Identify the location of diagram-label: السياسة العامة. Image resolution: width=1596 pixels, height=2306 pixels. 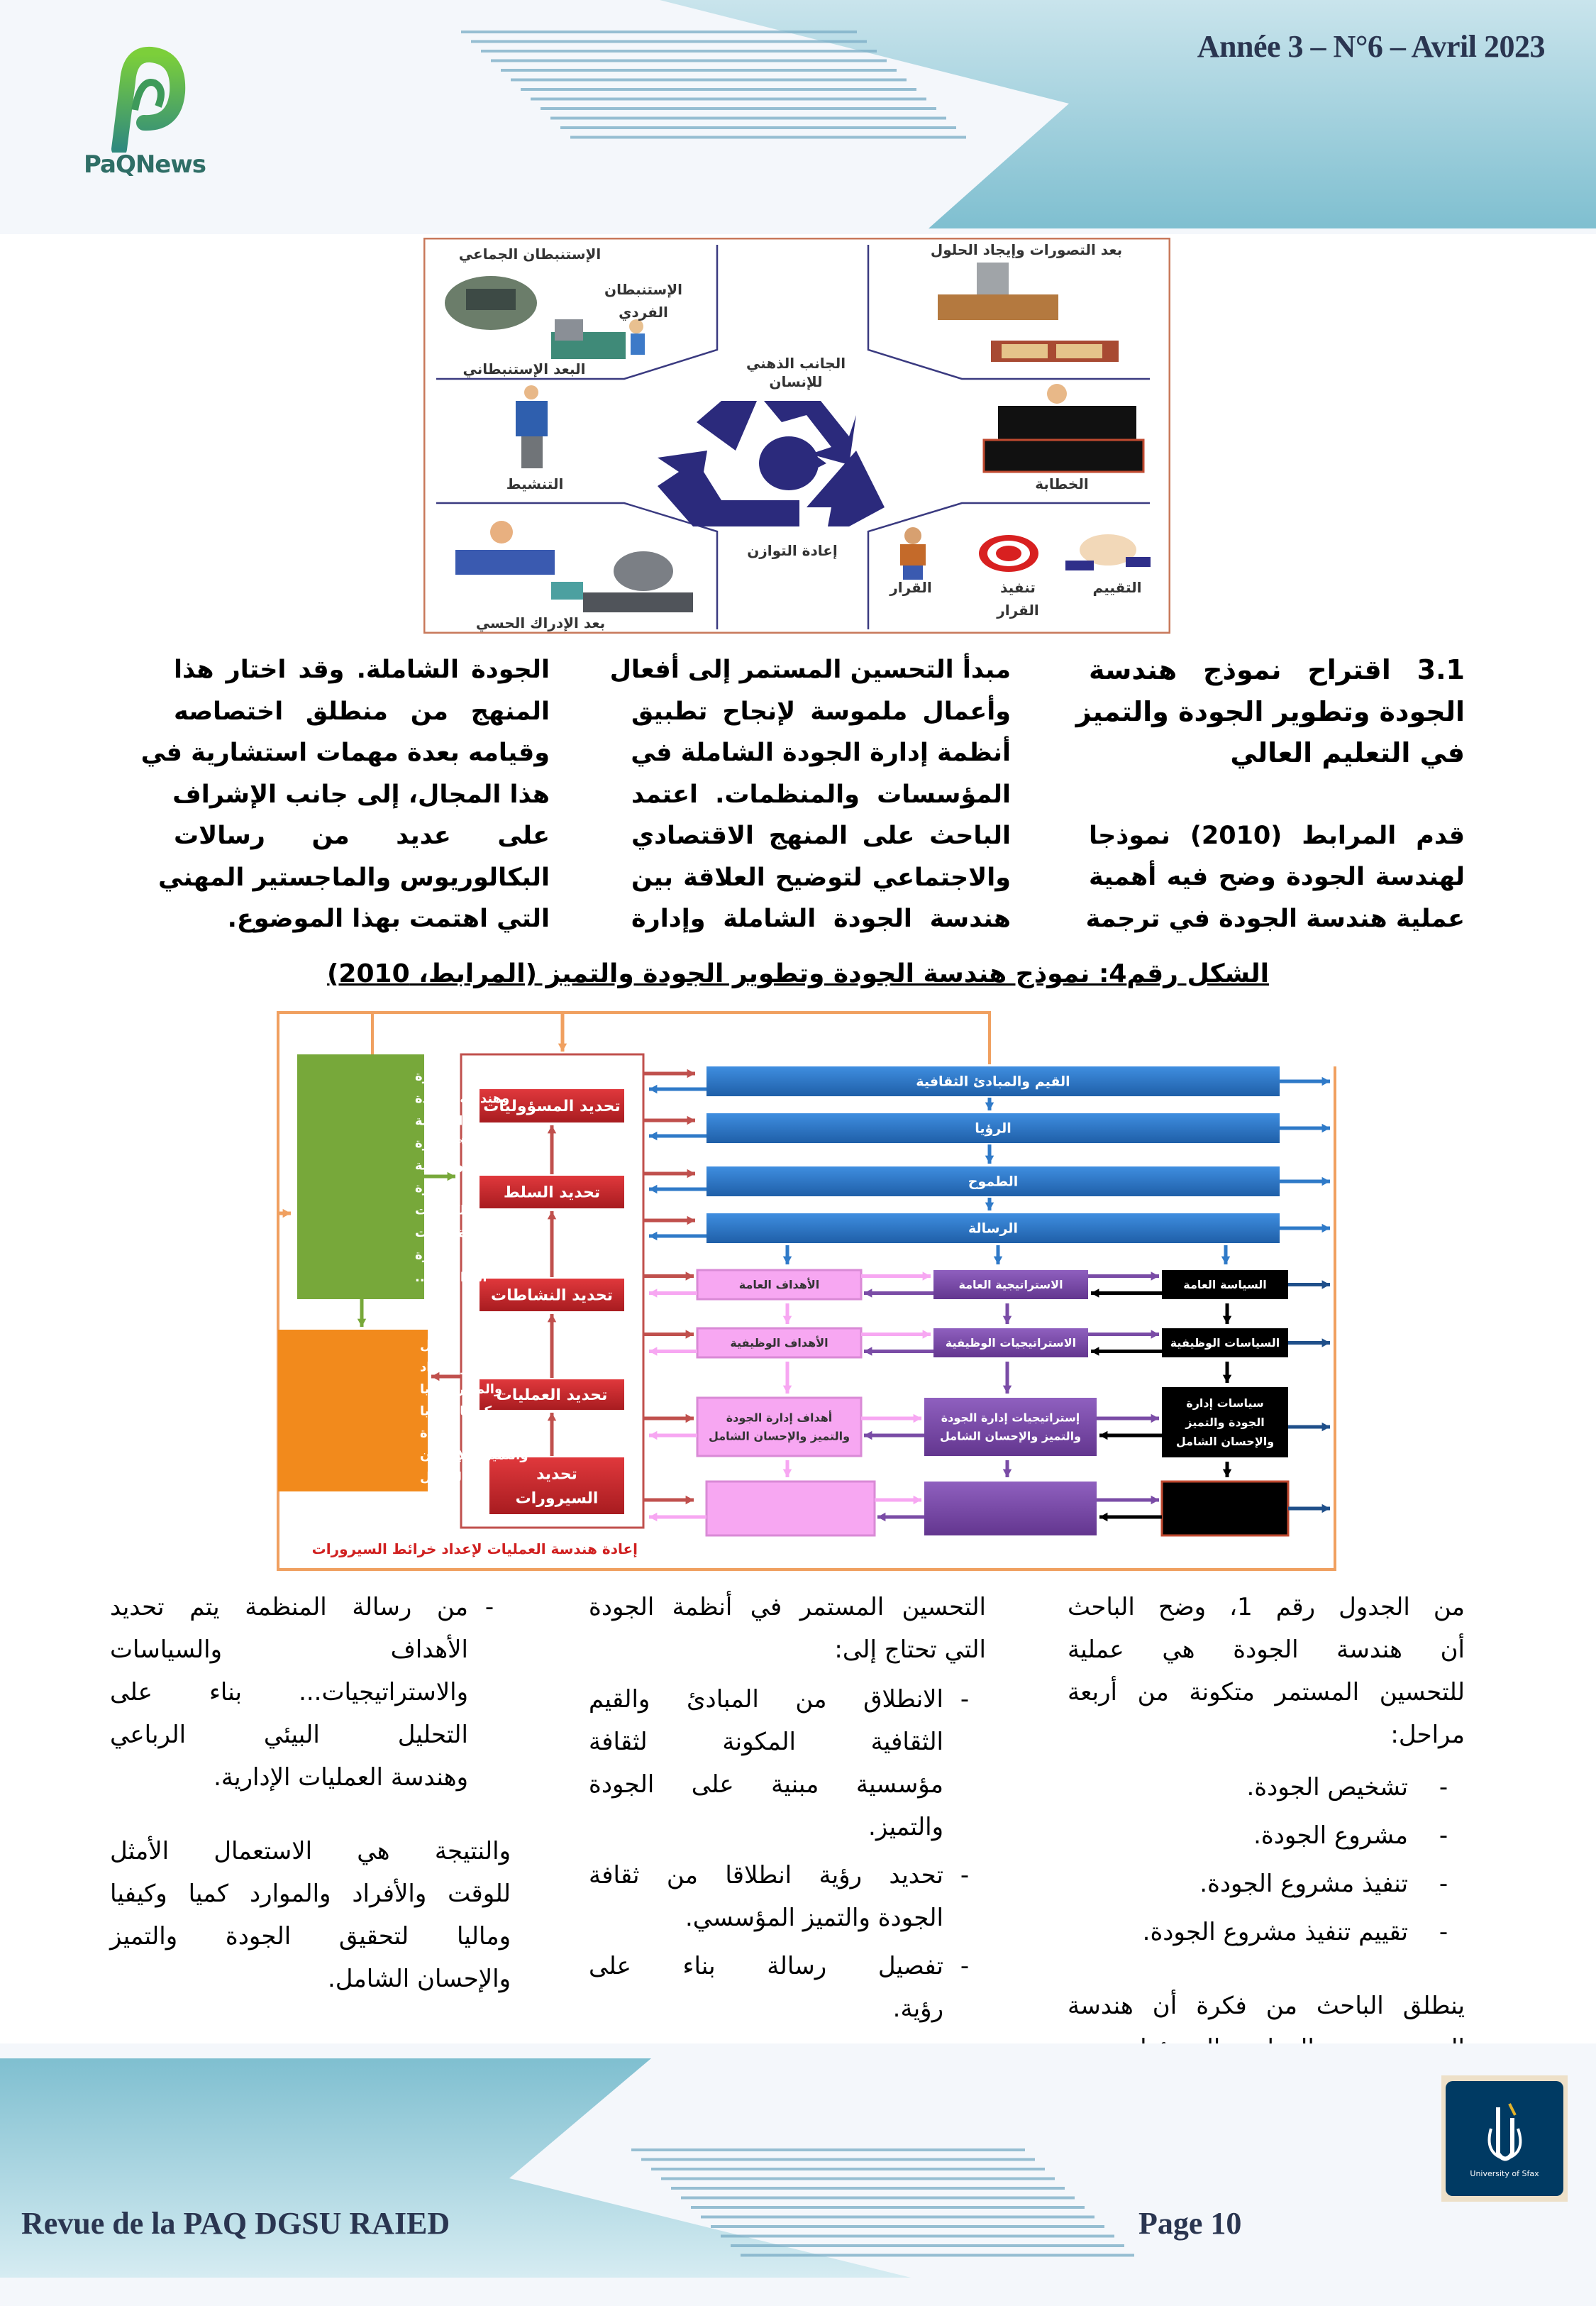
(1224, 1284).